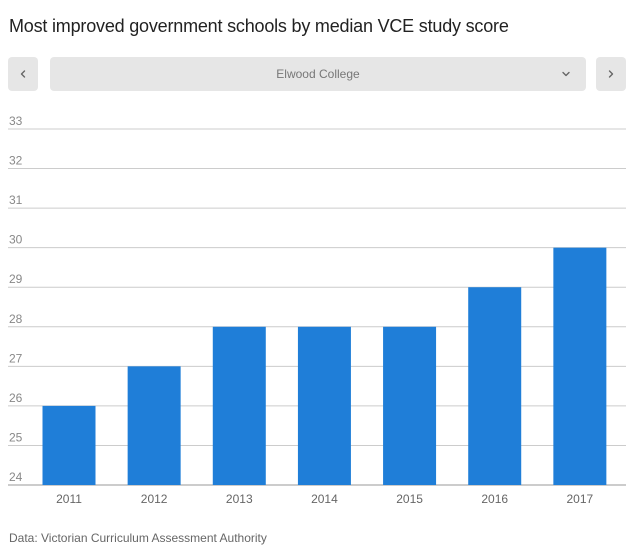  I want to click on chevron-right-icon, so click(611, 74).